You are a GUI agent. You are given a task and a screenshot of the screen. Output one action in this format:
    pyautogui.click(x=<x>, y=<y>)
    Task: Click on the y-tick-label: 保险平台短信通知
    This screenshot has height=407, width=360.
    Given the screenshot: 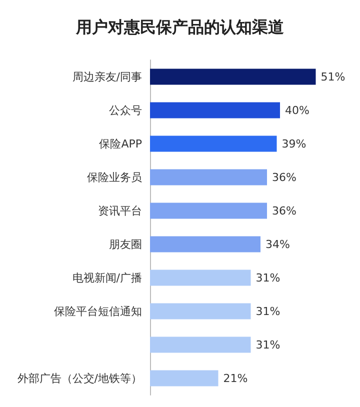 What is the action you would take?
    pyautogui.click(x=98, y=311)
    